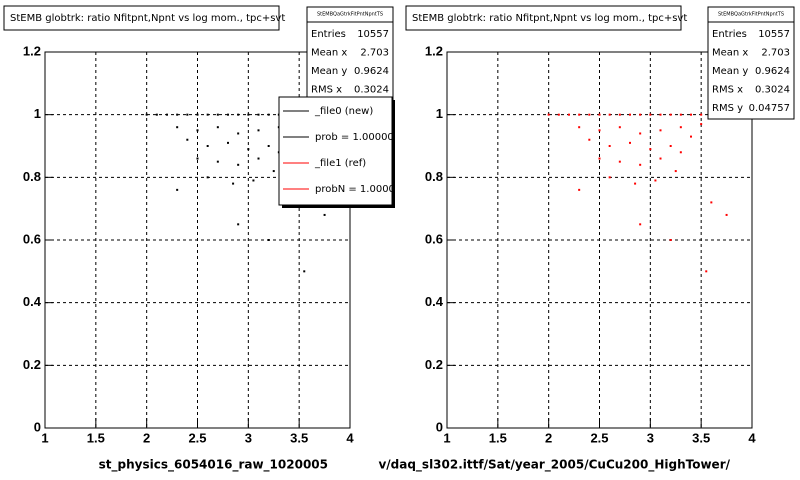  Describe the element at coordinates (96, 437) in the screenshot. I see `x-tick-label: 1.5` at that location.